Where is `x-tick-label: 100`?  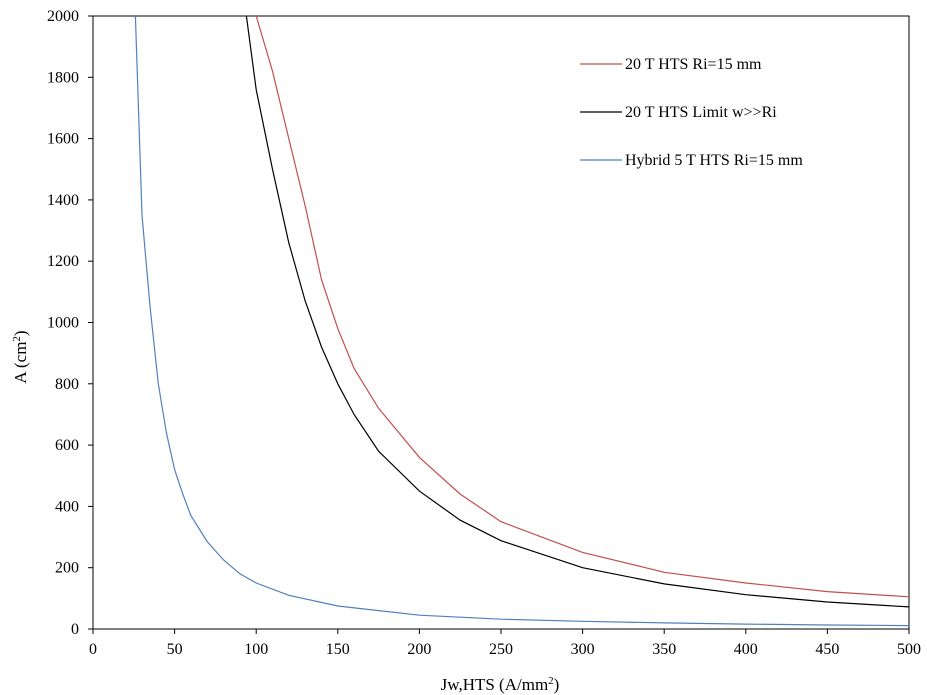
x-tick-label: 100 is located at coordinates (256, 649).